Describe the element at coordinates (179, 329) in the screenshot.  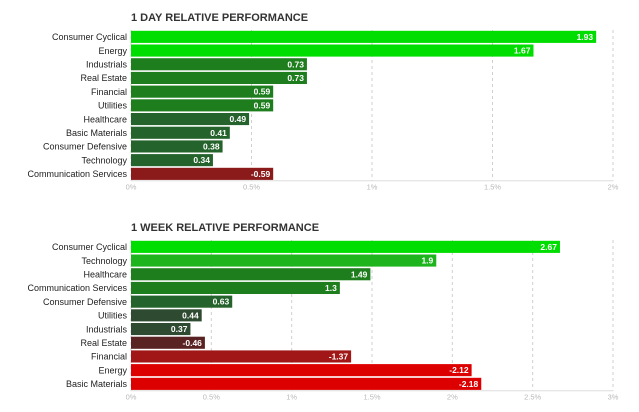
I see `week-value-label: 0.37` at that location.